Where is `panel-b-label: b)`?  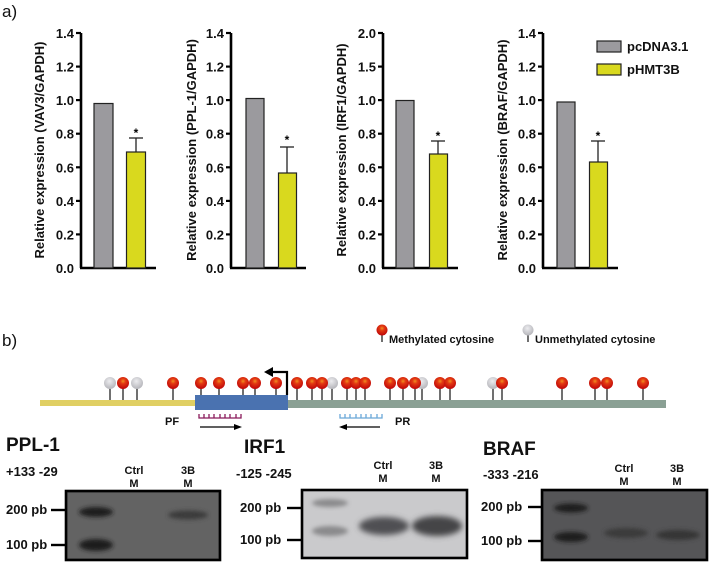
panel-b-label: b) is located at coordinates (9, 340).